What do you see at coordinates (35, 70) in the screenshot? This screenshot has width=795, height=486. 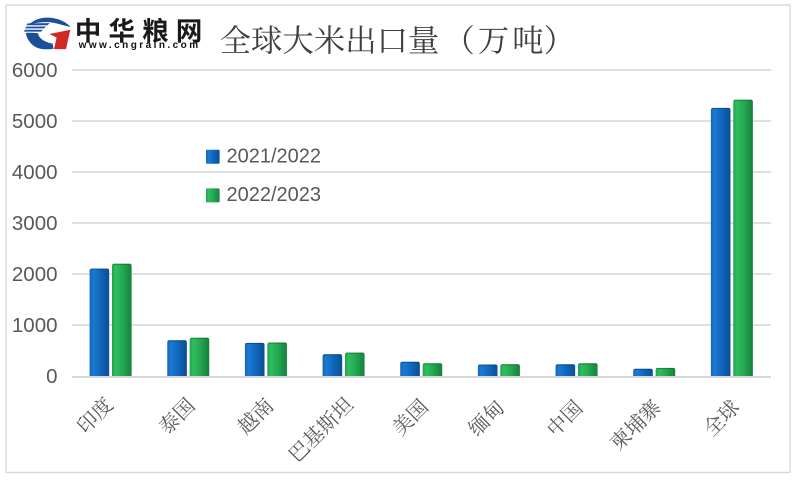 I see `svg-text: 6000` at bounding box center [35, 70].